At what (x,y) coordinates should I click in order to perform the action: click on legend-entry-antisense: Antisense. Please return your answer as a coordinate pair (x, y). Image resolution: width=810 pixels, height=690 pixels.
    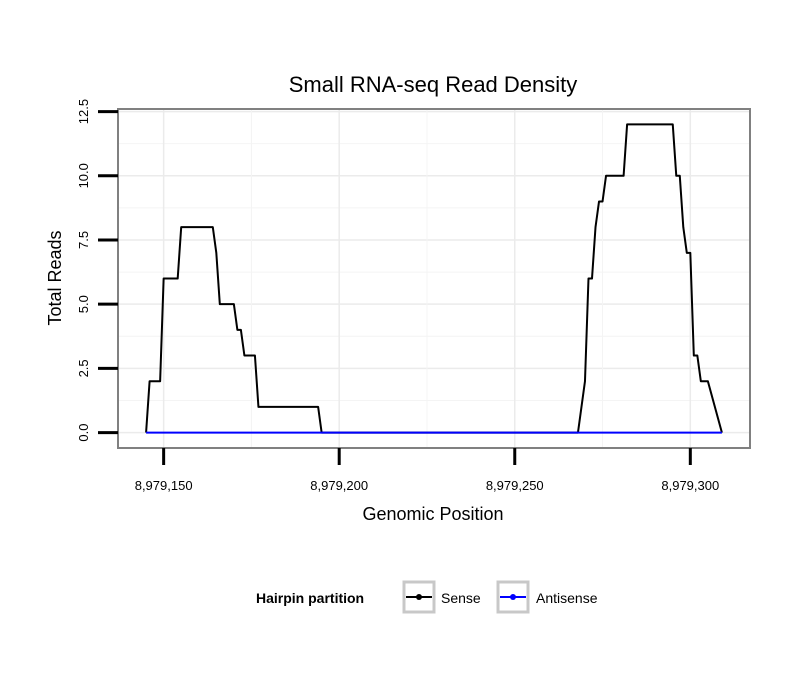
    Looking at the image, I should click on (547, 597).